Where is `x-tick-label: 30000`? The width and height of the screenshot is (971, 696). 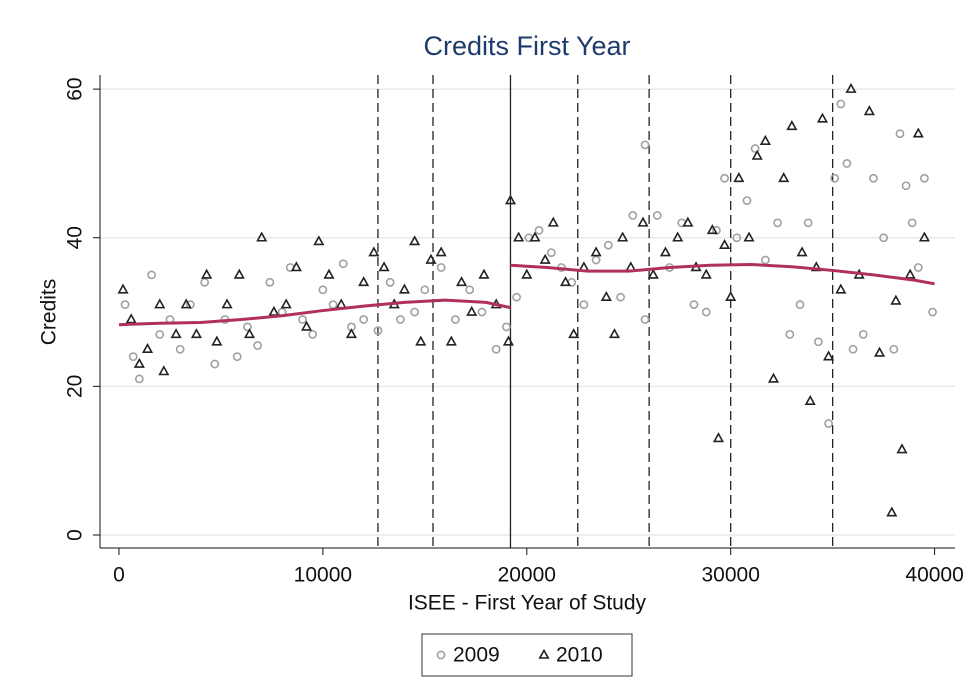 x-tick-label: 30000 is located at coordinates (730, 575).